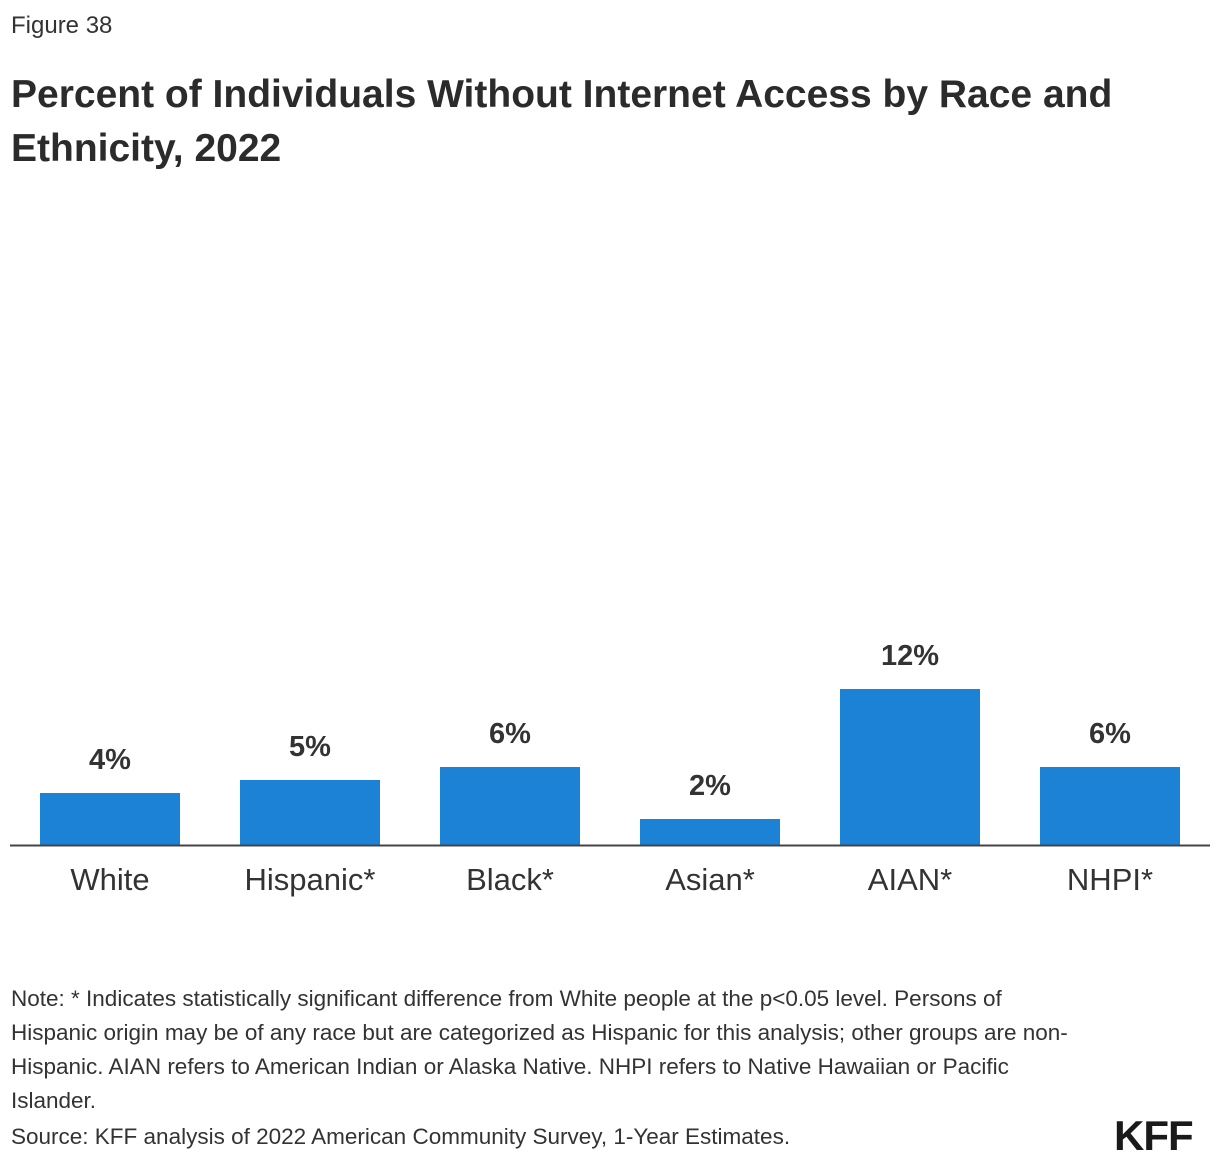 The width and height of the screenshot is (1220, 1170). What do you see at coordinates (310, 879) in the screenshot?
I see `category-label: Hispanic*` at bounding box center [310, 879].